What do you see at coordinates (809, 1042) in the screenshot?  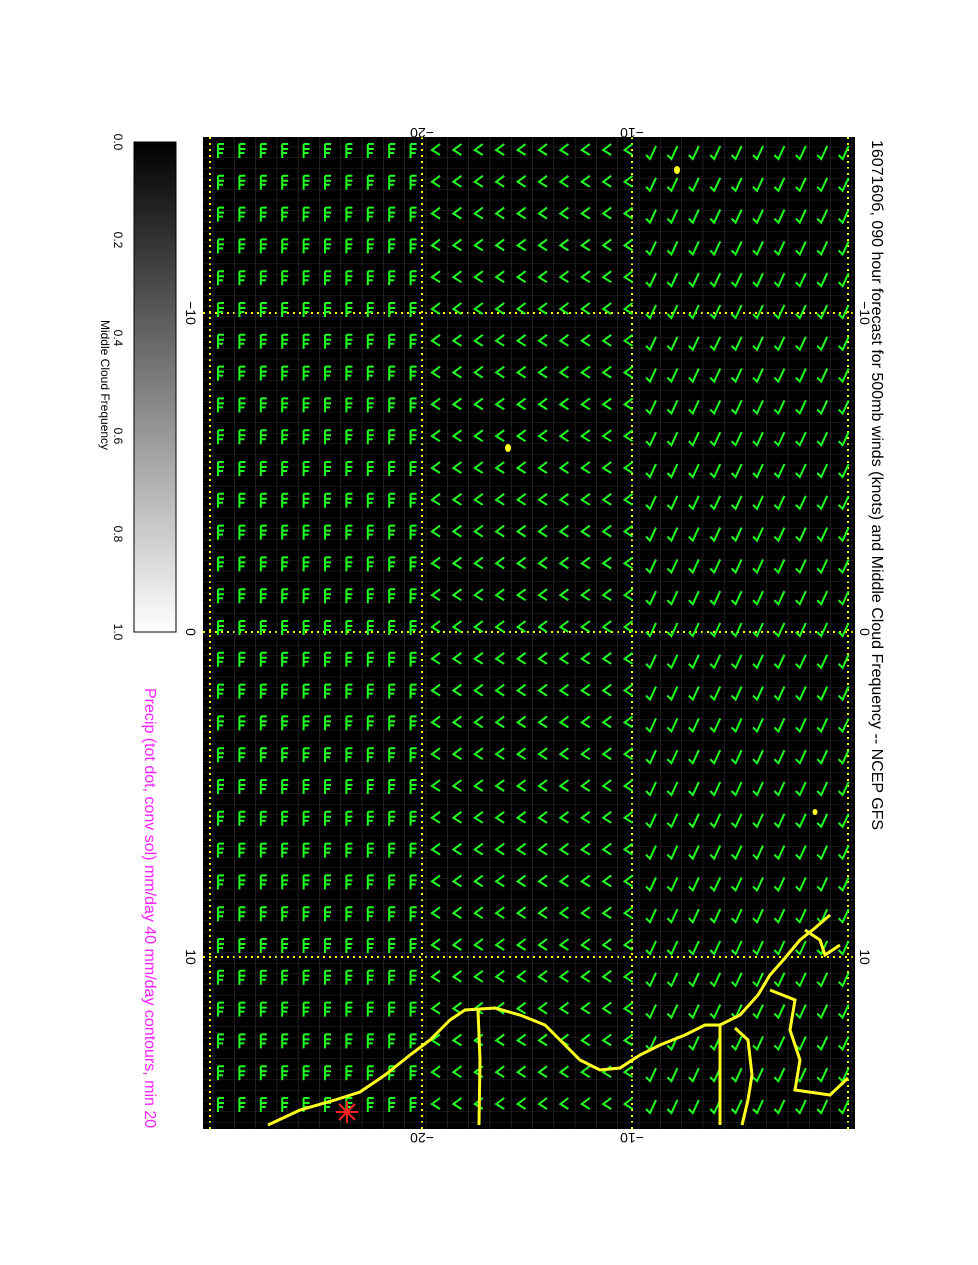 I see `border-b` at bounding box center [809, 1042].